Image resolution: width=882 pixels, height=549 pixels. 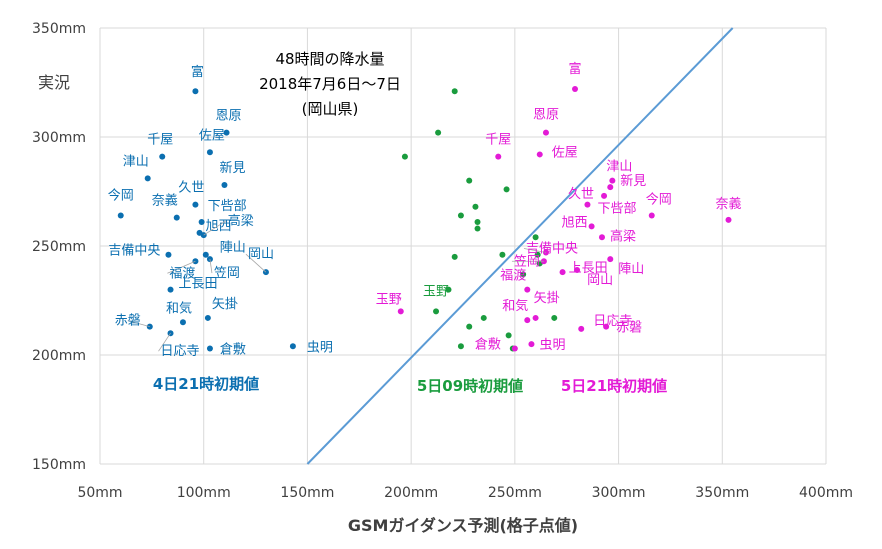 I want to click on y-tick-label: 250mm, so click(x=59, y=247).